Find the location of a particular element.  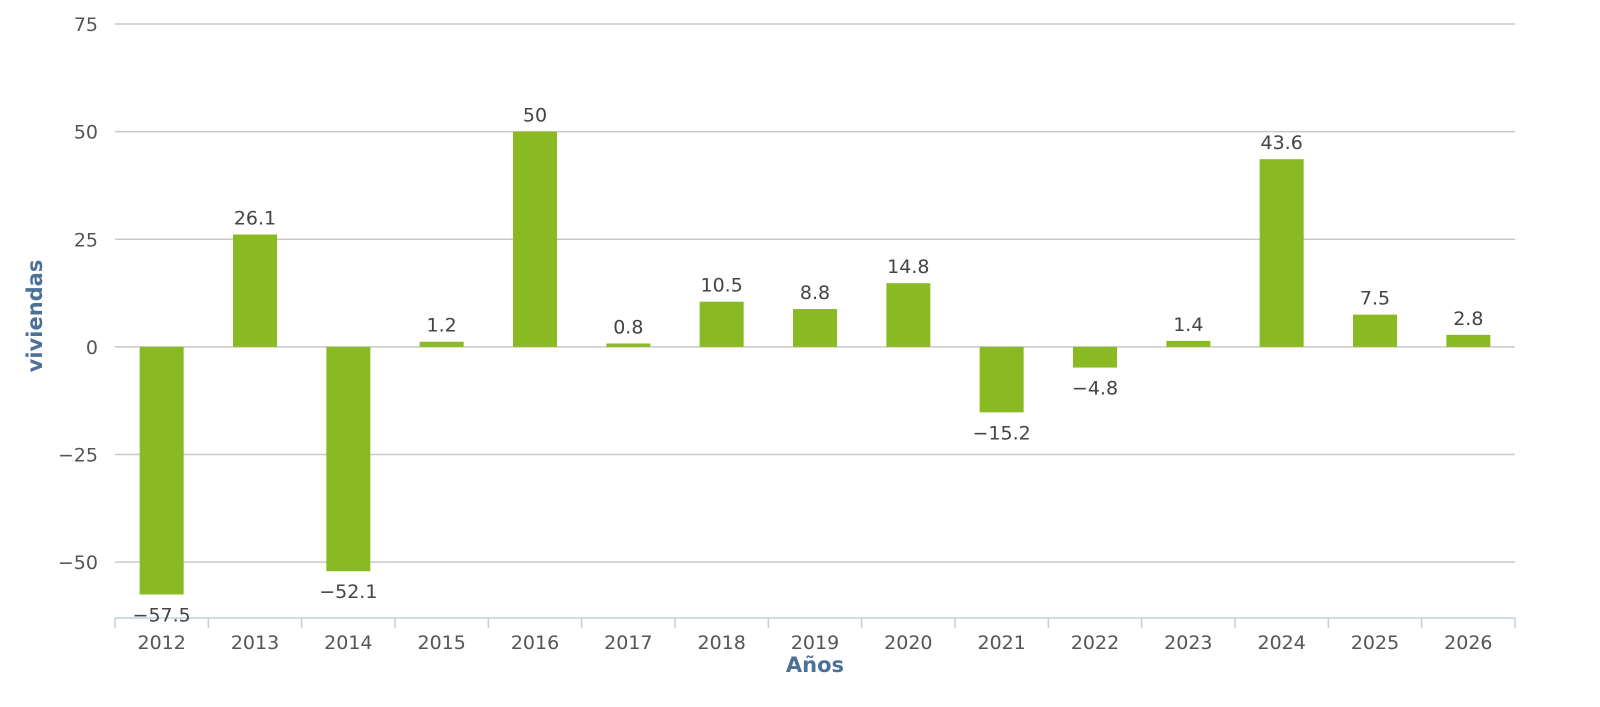

y-axis-title: viviendas is located at coordinates (35, 316).